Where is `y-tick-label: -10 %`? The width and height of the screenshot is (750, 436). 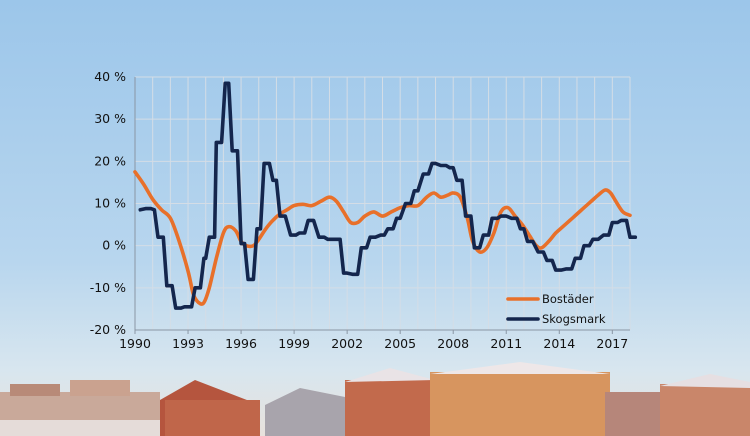 y-tick-label: -10 % is located at coordinates (108, 287).